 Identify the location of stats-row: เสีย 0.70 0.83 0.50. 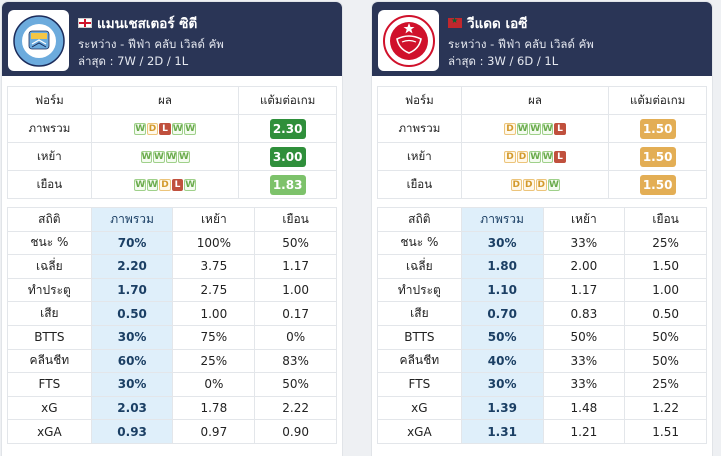
(542, 313).